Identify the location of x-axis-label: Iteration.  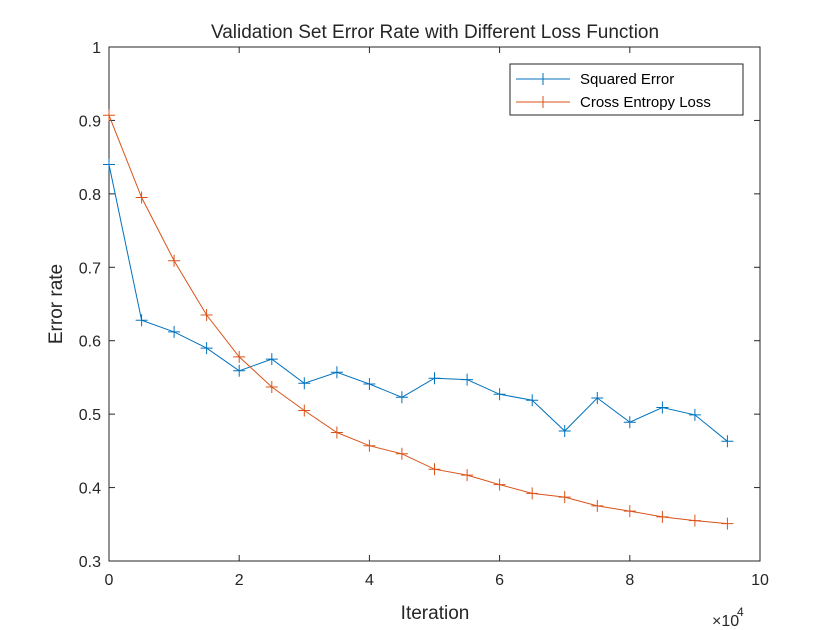
(435, 613).